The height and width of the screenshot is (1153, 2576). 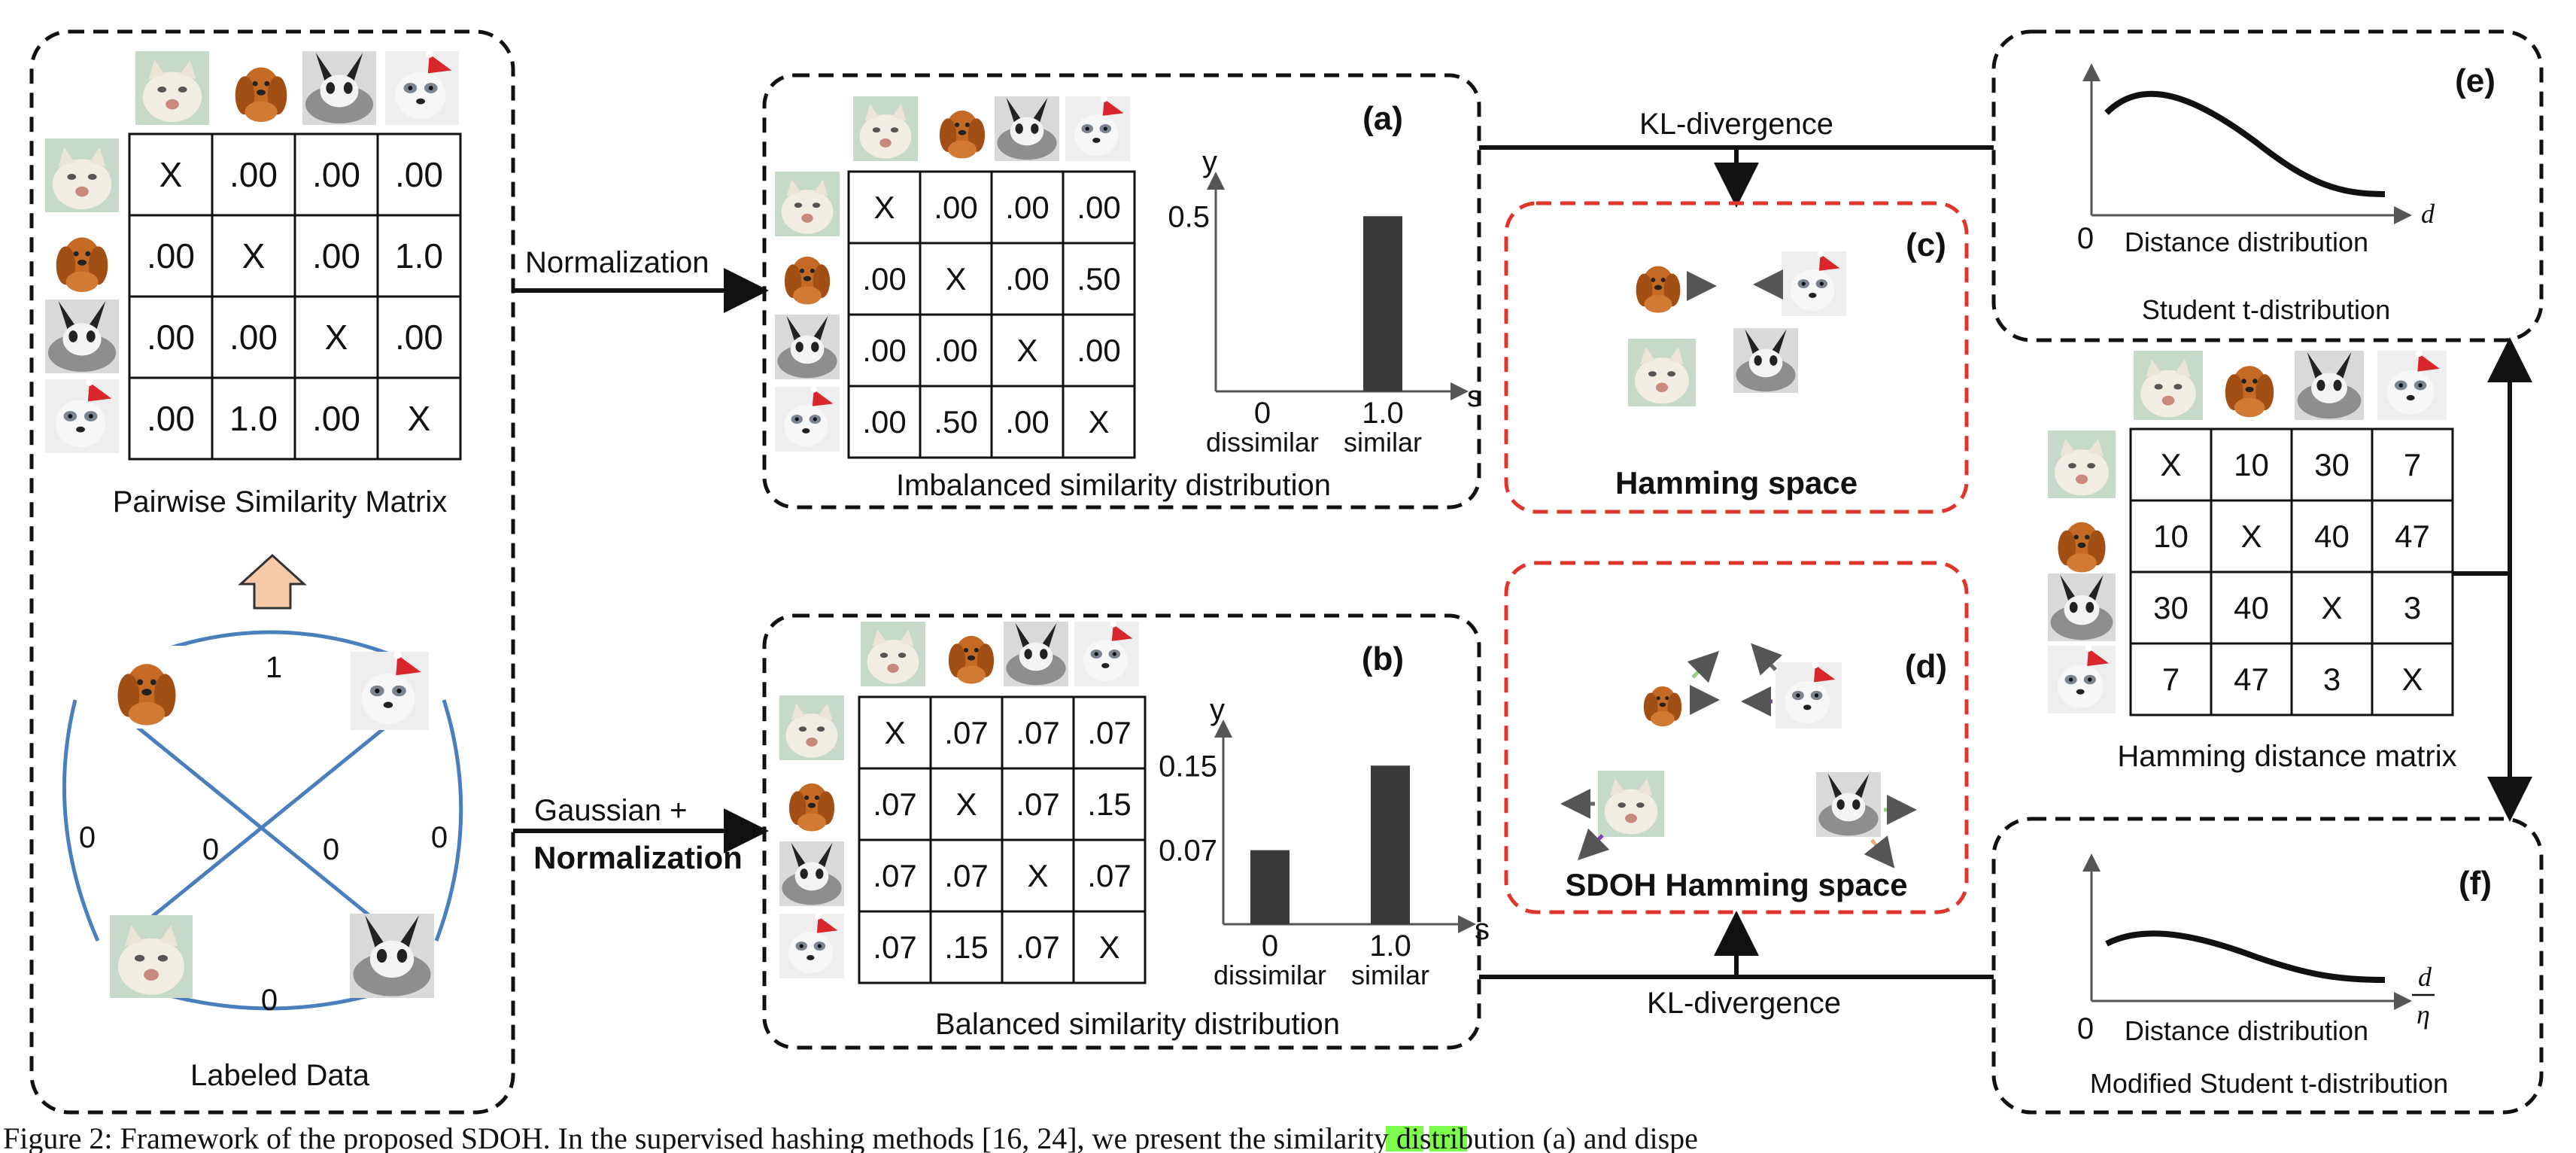 I want to click on imbalanced-title: Imbalanced similarity distribution, so click(x=1113, y=485).